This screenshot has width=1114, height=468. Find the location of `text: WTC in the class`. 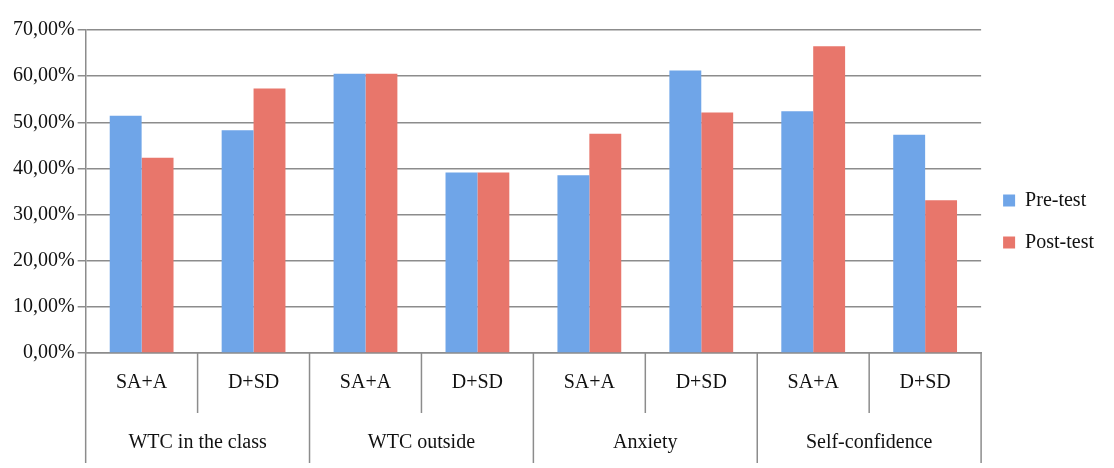

text: WTC in the class is located at coordinates (197, 441).